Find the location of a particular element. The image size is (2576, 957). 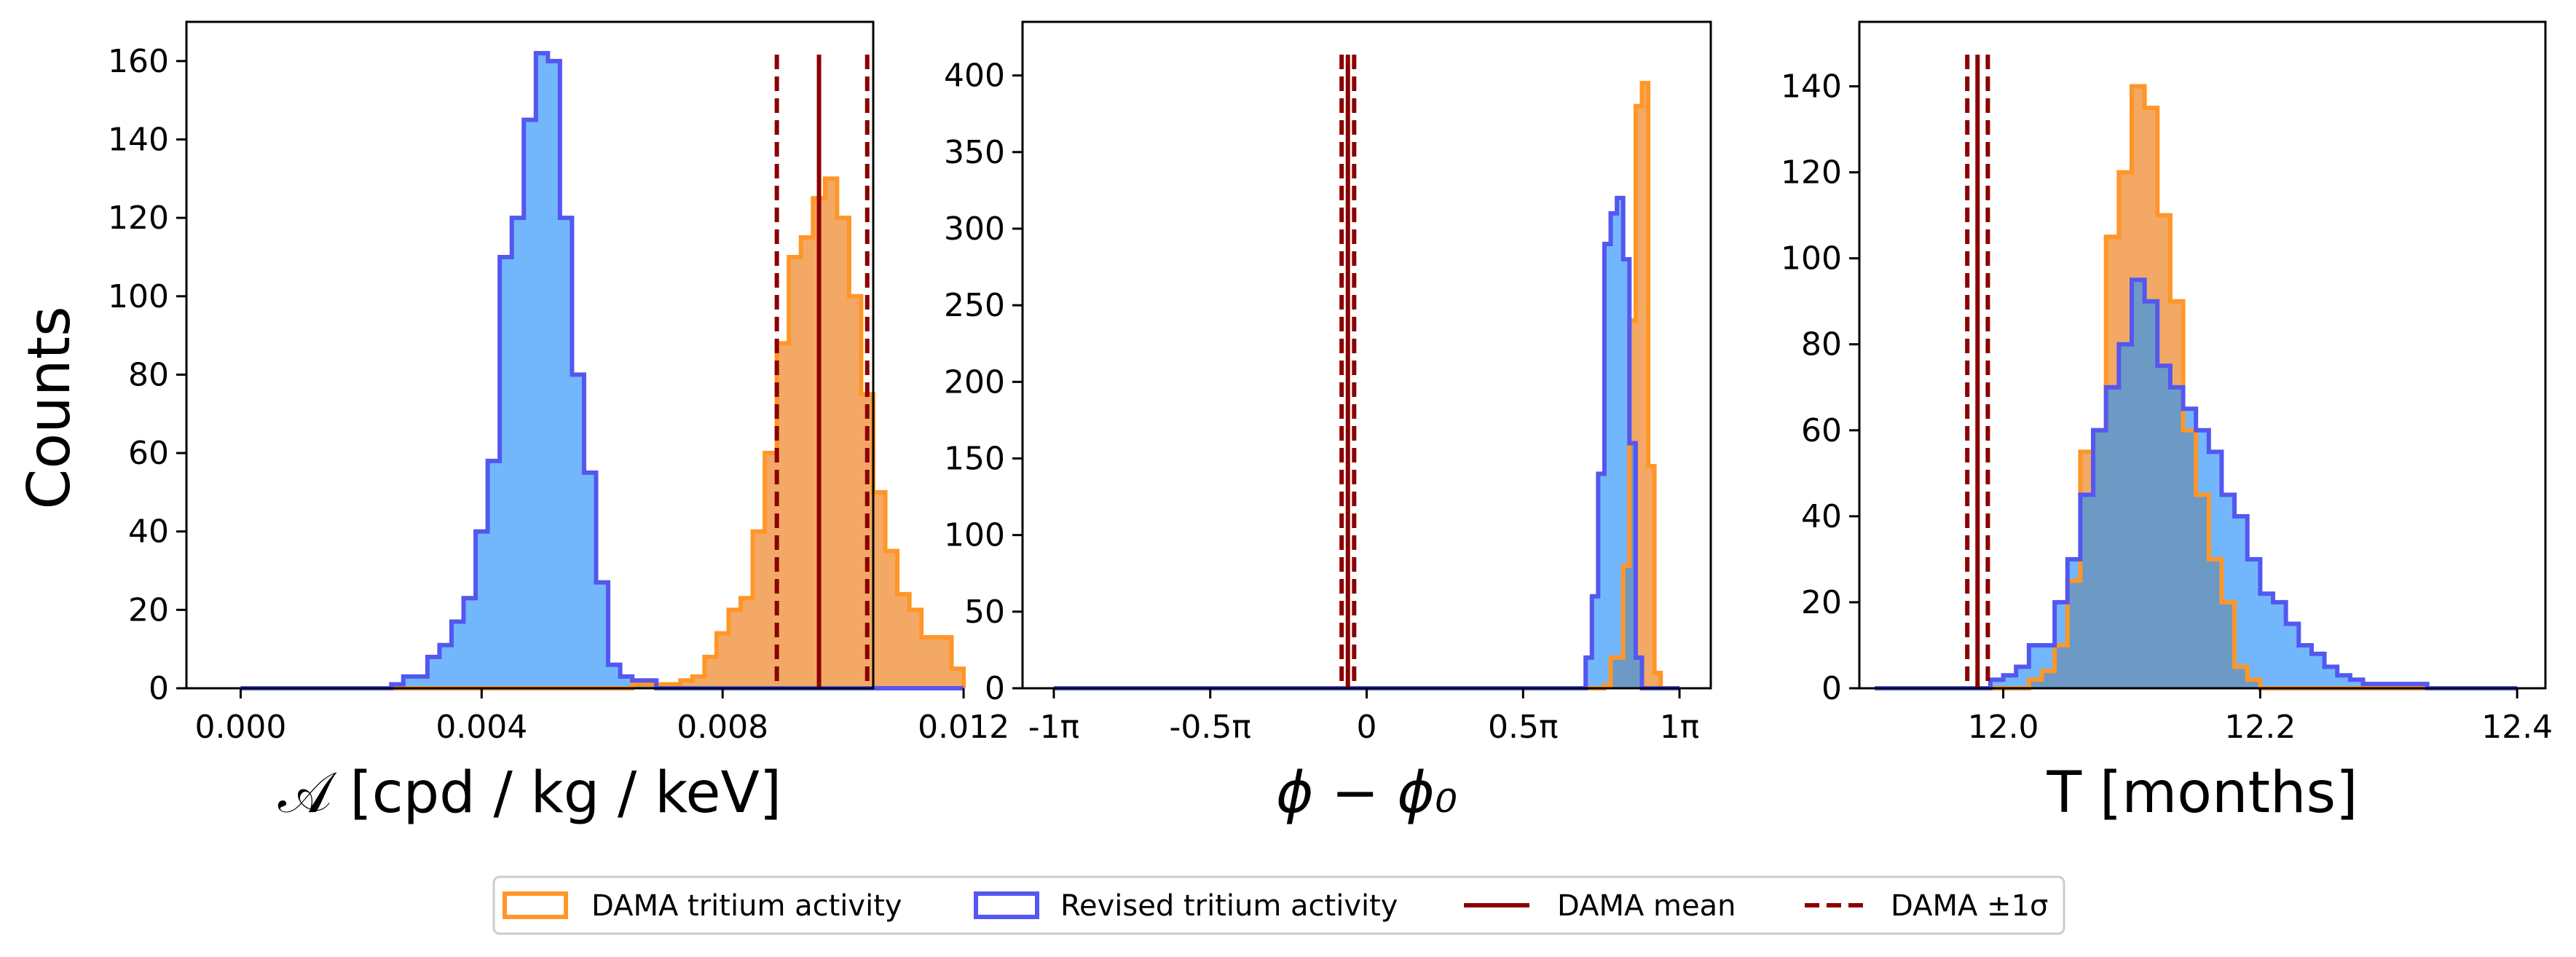

y-tick-label-amplitude: 160 is located at coordinates (138, 61).